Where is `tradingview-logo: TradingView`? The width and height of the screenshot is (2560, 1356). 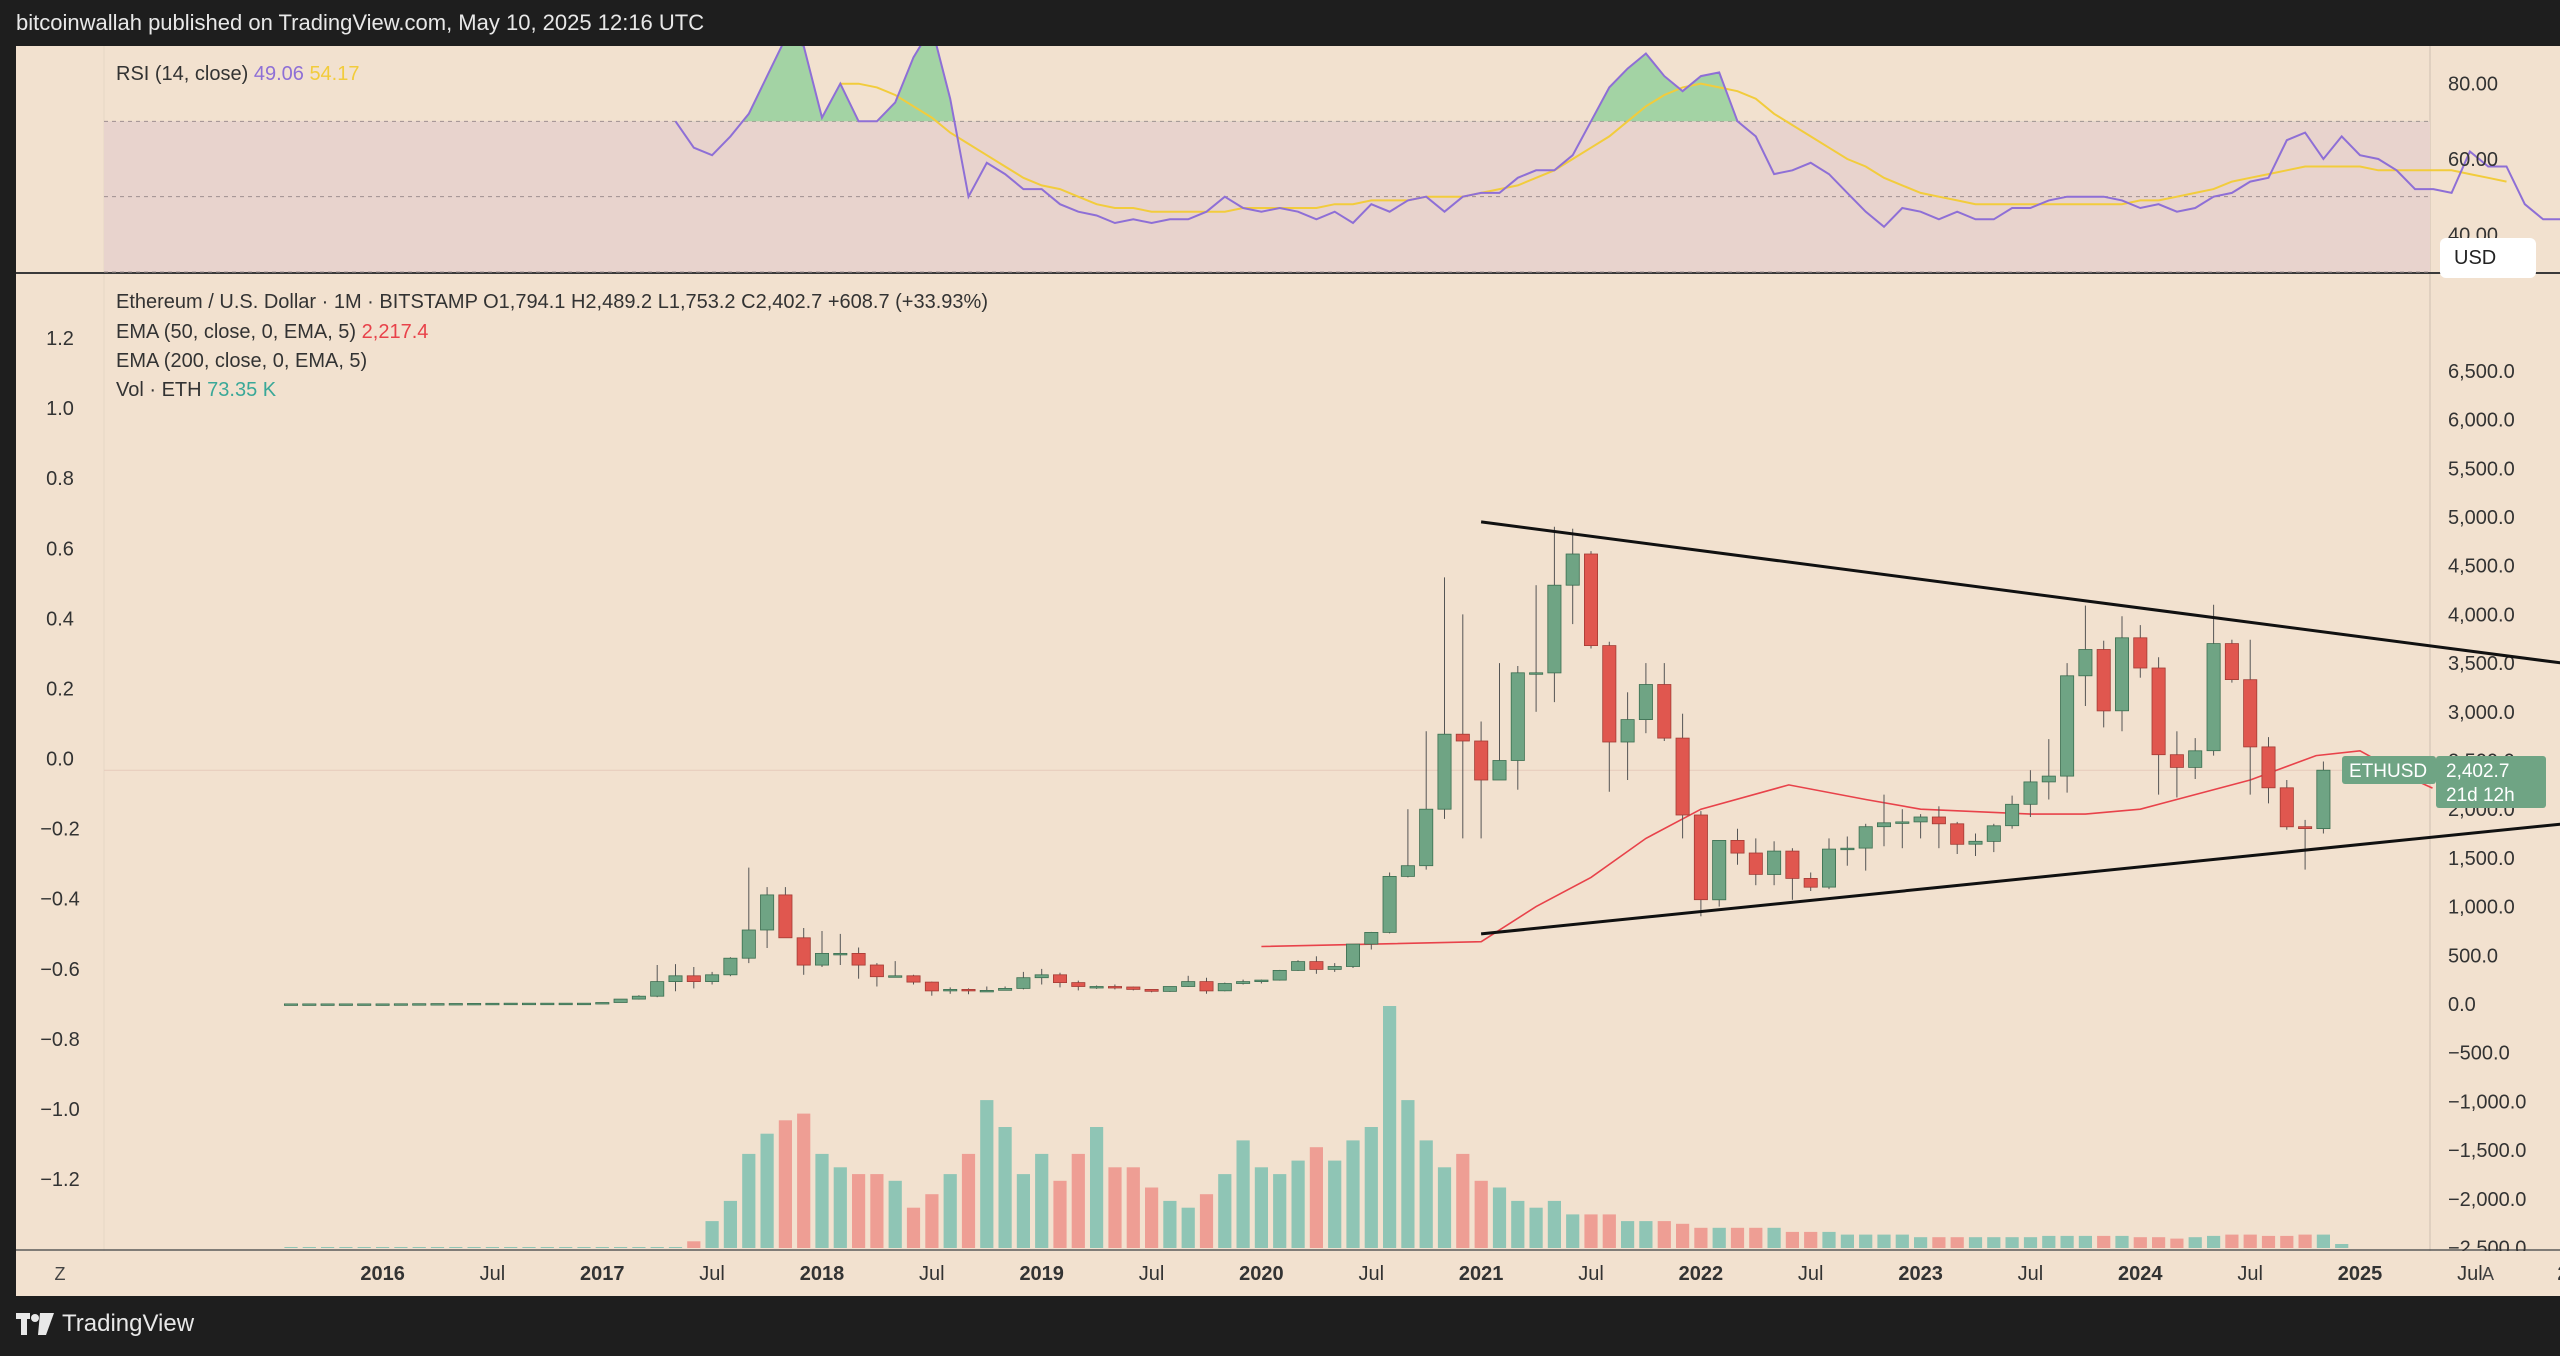
tradingview-logo: TradingView is located at coordinates (105, 1324).